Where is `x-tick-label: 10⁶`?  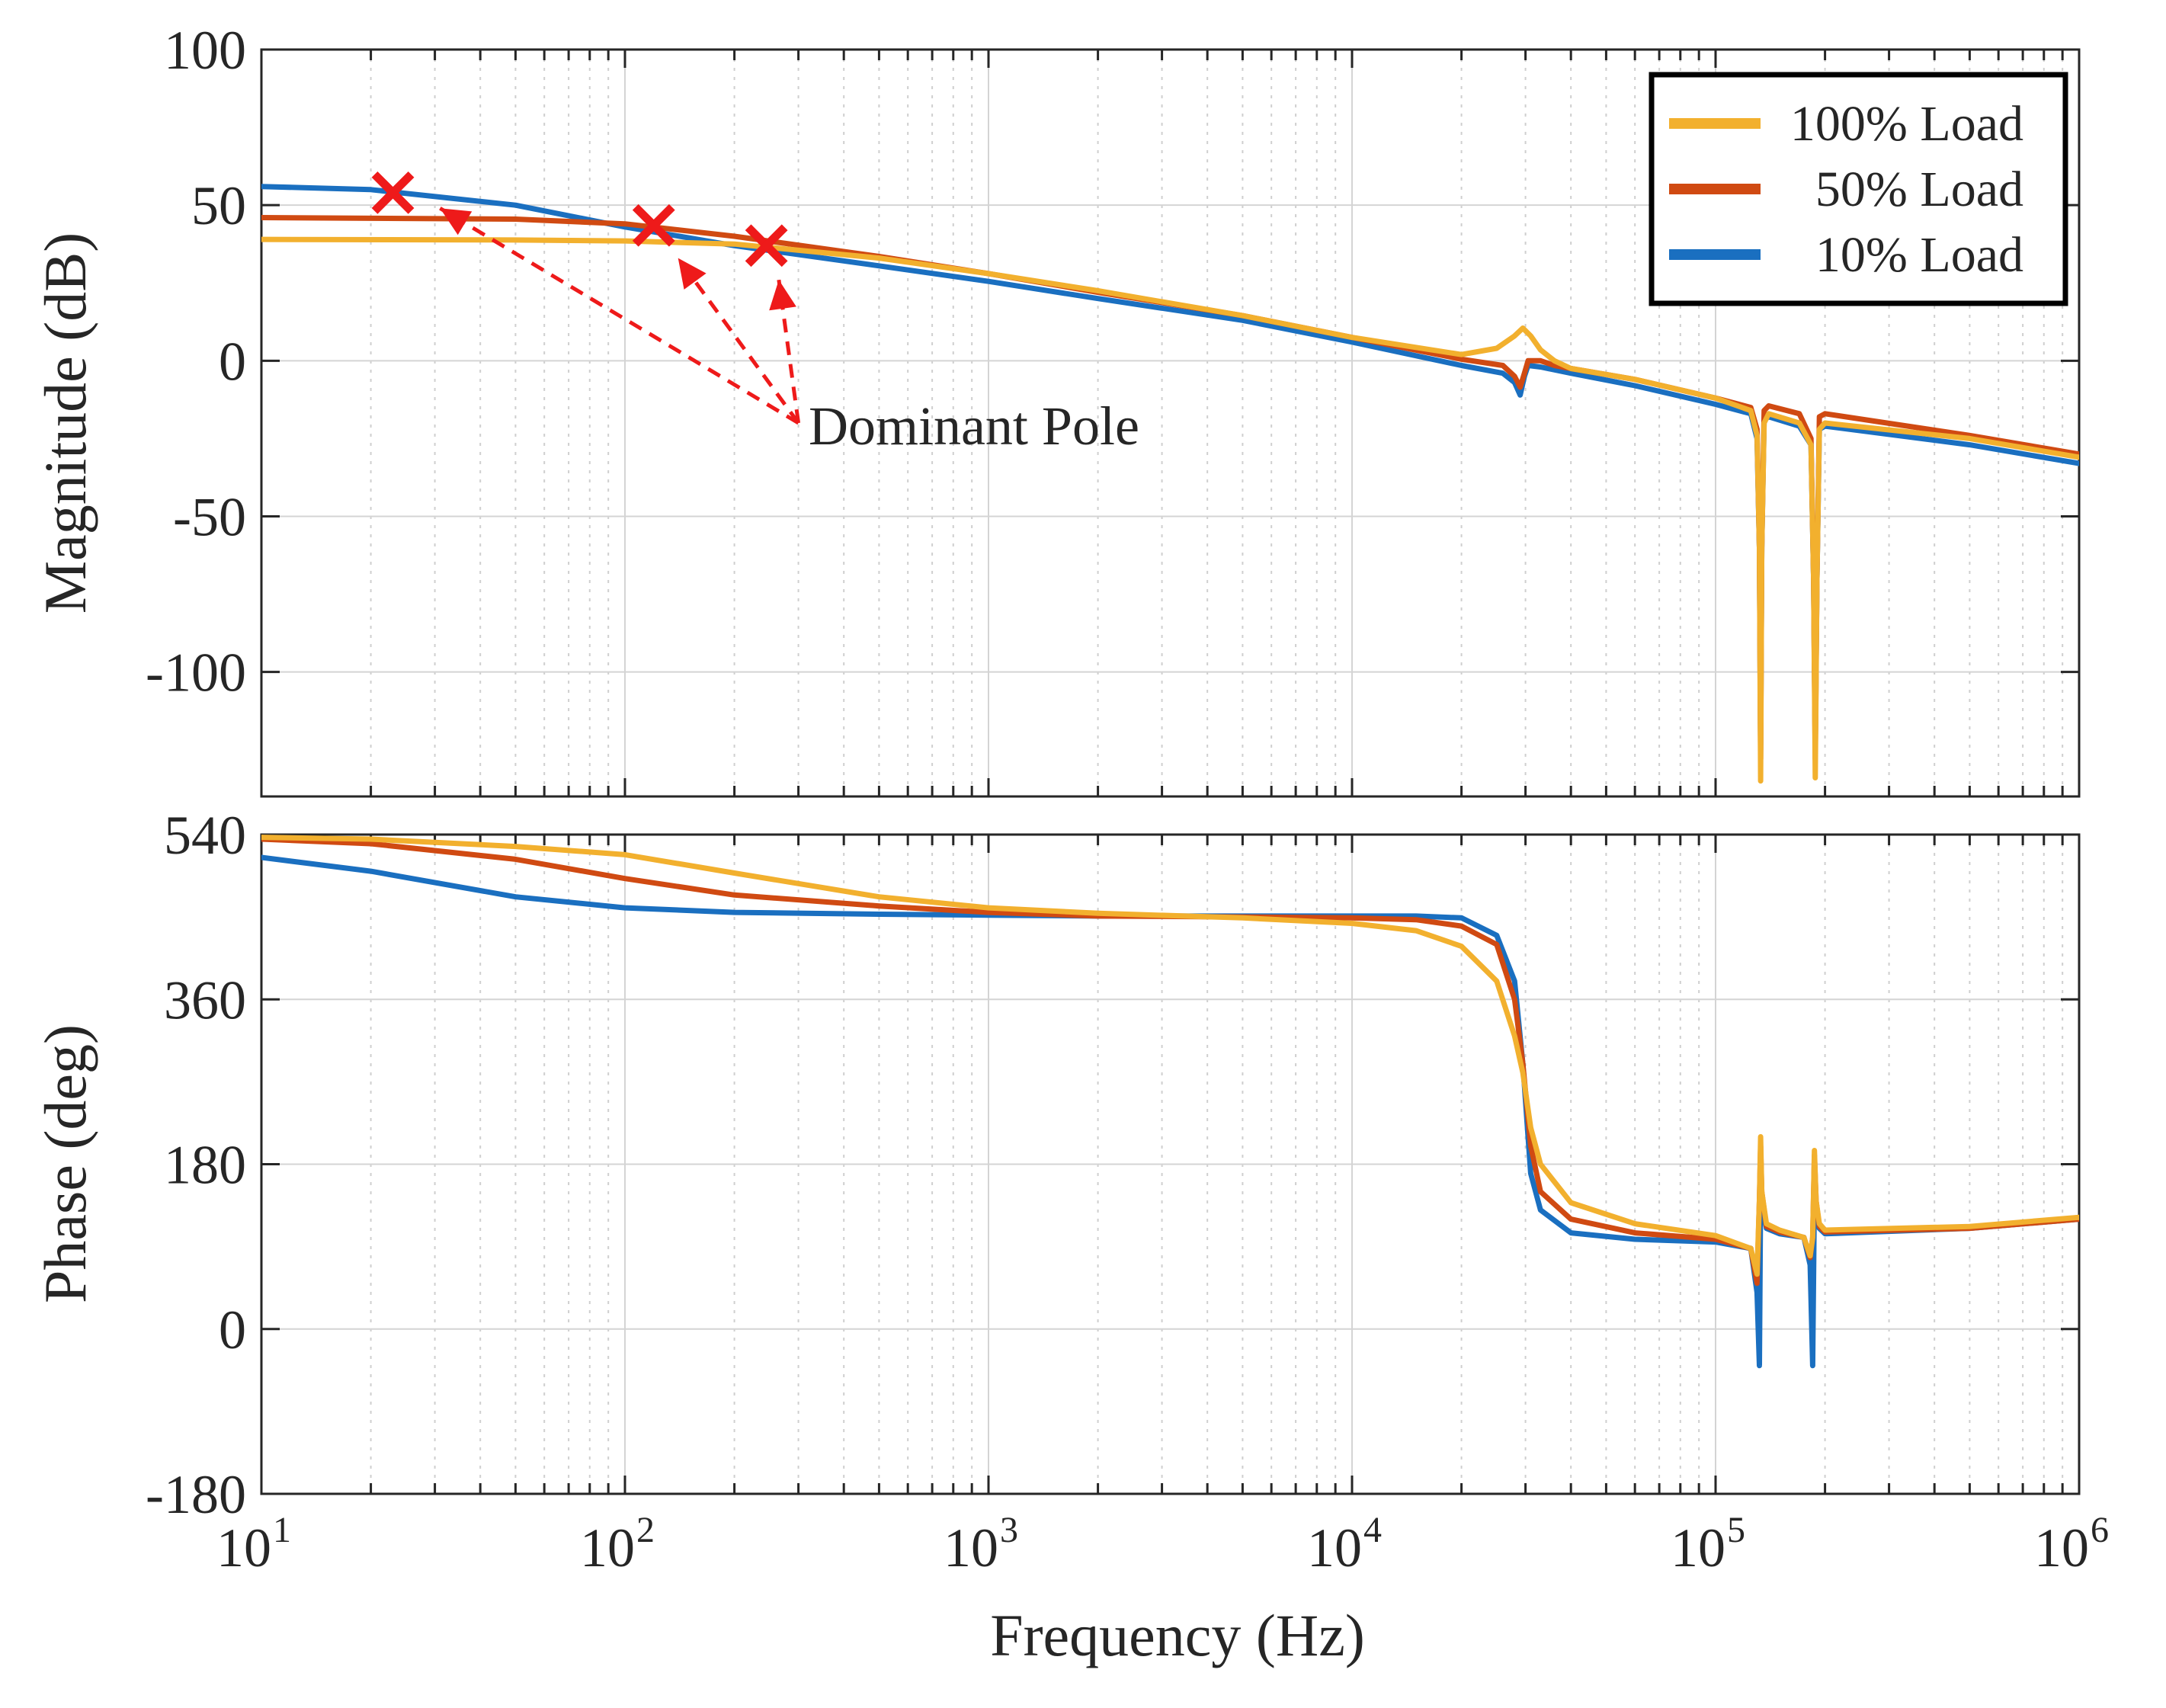 x-tick-label: 10⁶ is located at coordinates (2071, 1544).